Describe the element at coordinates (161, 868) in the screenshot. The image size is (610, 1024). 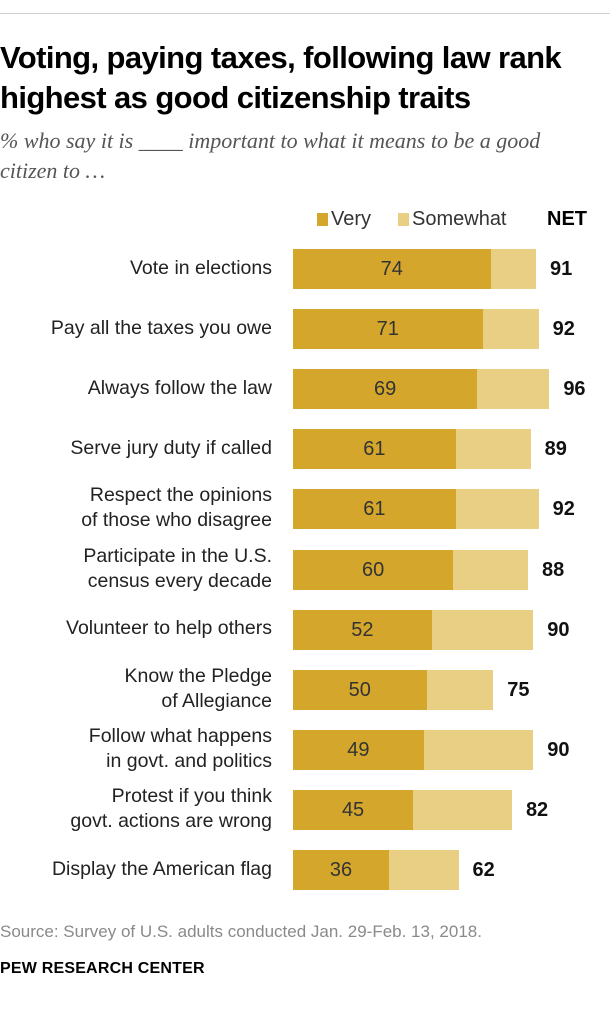
I see `category-label-line: Display the American flag` at that location.